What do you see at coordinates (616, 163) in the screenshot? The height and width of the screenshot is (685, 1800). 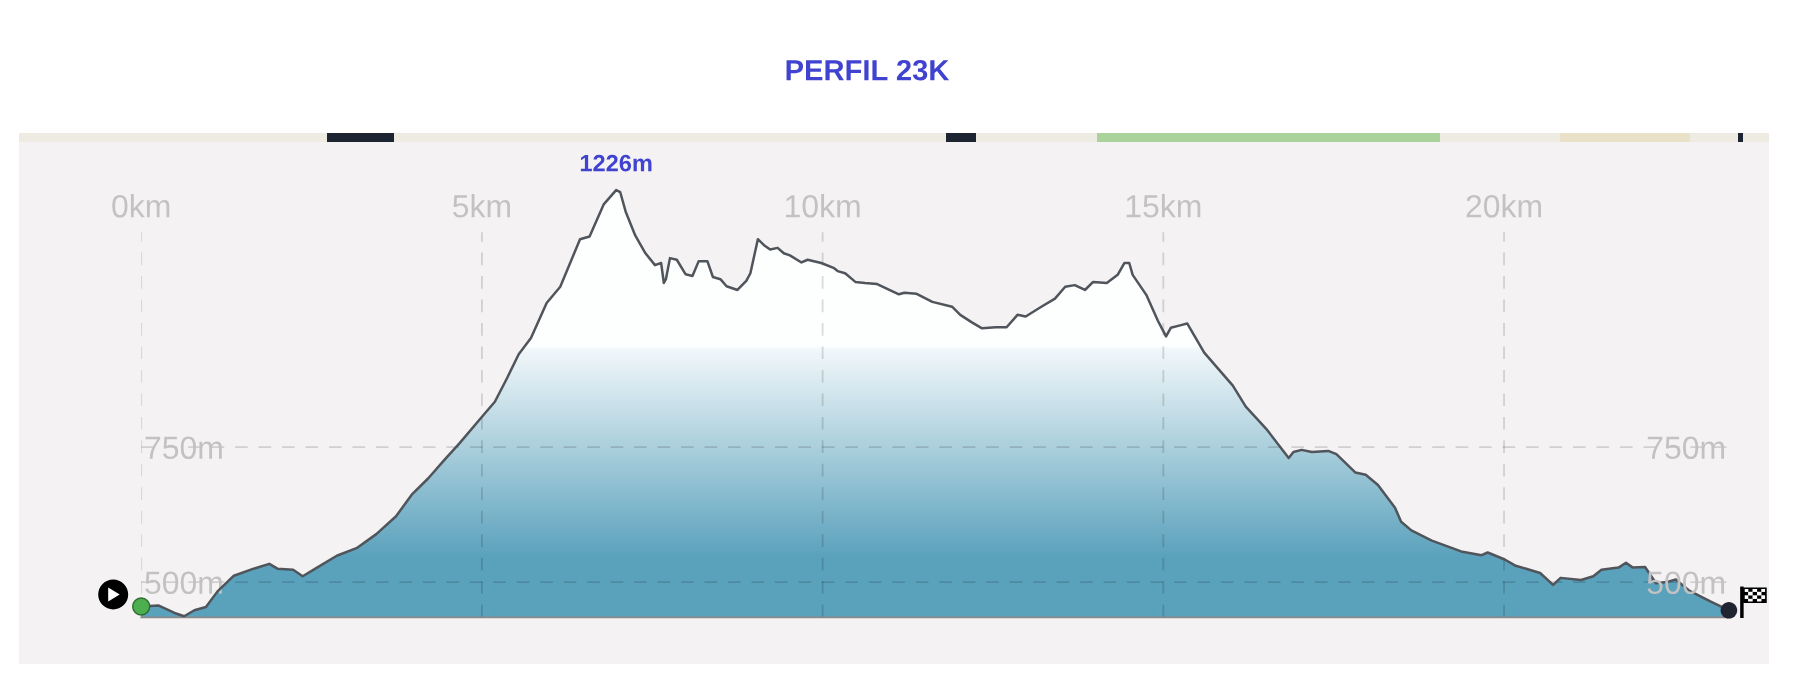 I see `annotation: 1226m` at bounding box center [616, 163].